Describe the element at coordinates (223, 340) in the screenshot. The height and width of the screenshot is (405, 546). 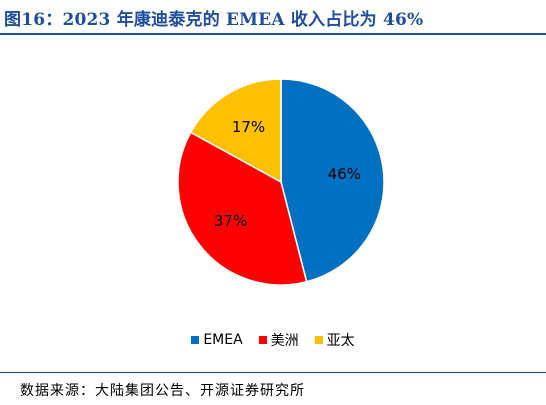
I see `legend-label-emea: EMEA` at that location.